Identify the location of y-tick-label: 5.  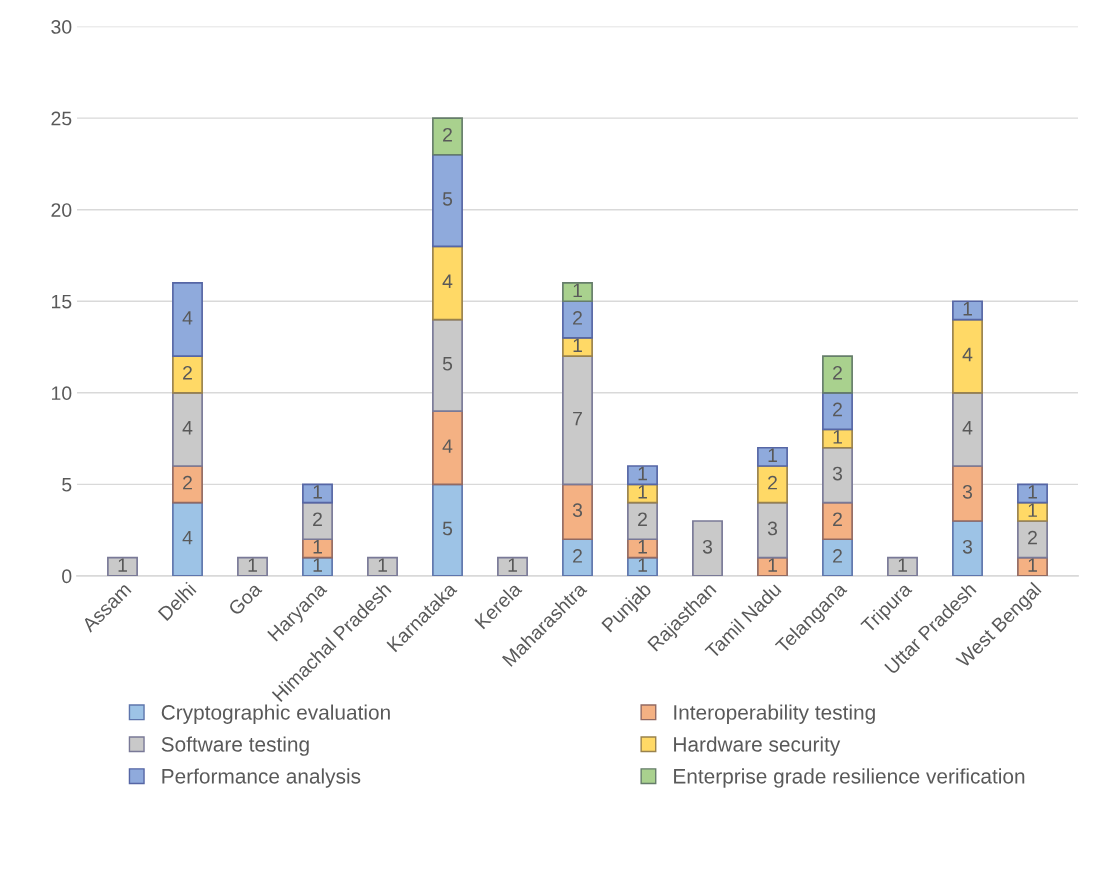
(67, 485).